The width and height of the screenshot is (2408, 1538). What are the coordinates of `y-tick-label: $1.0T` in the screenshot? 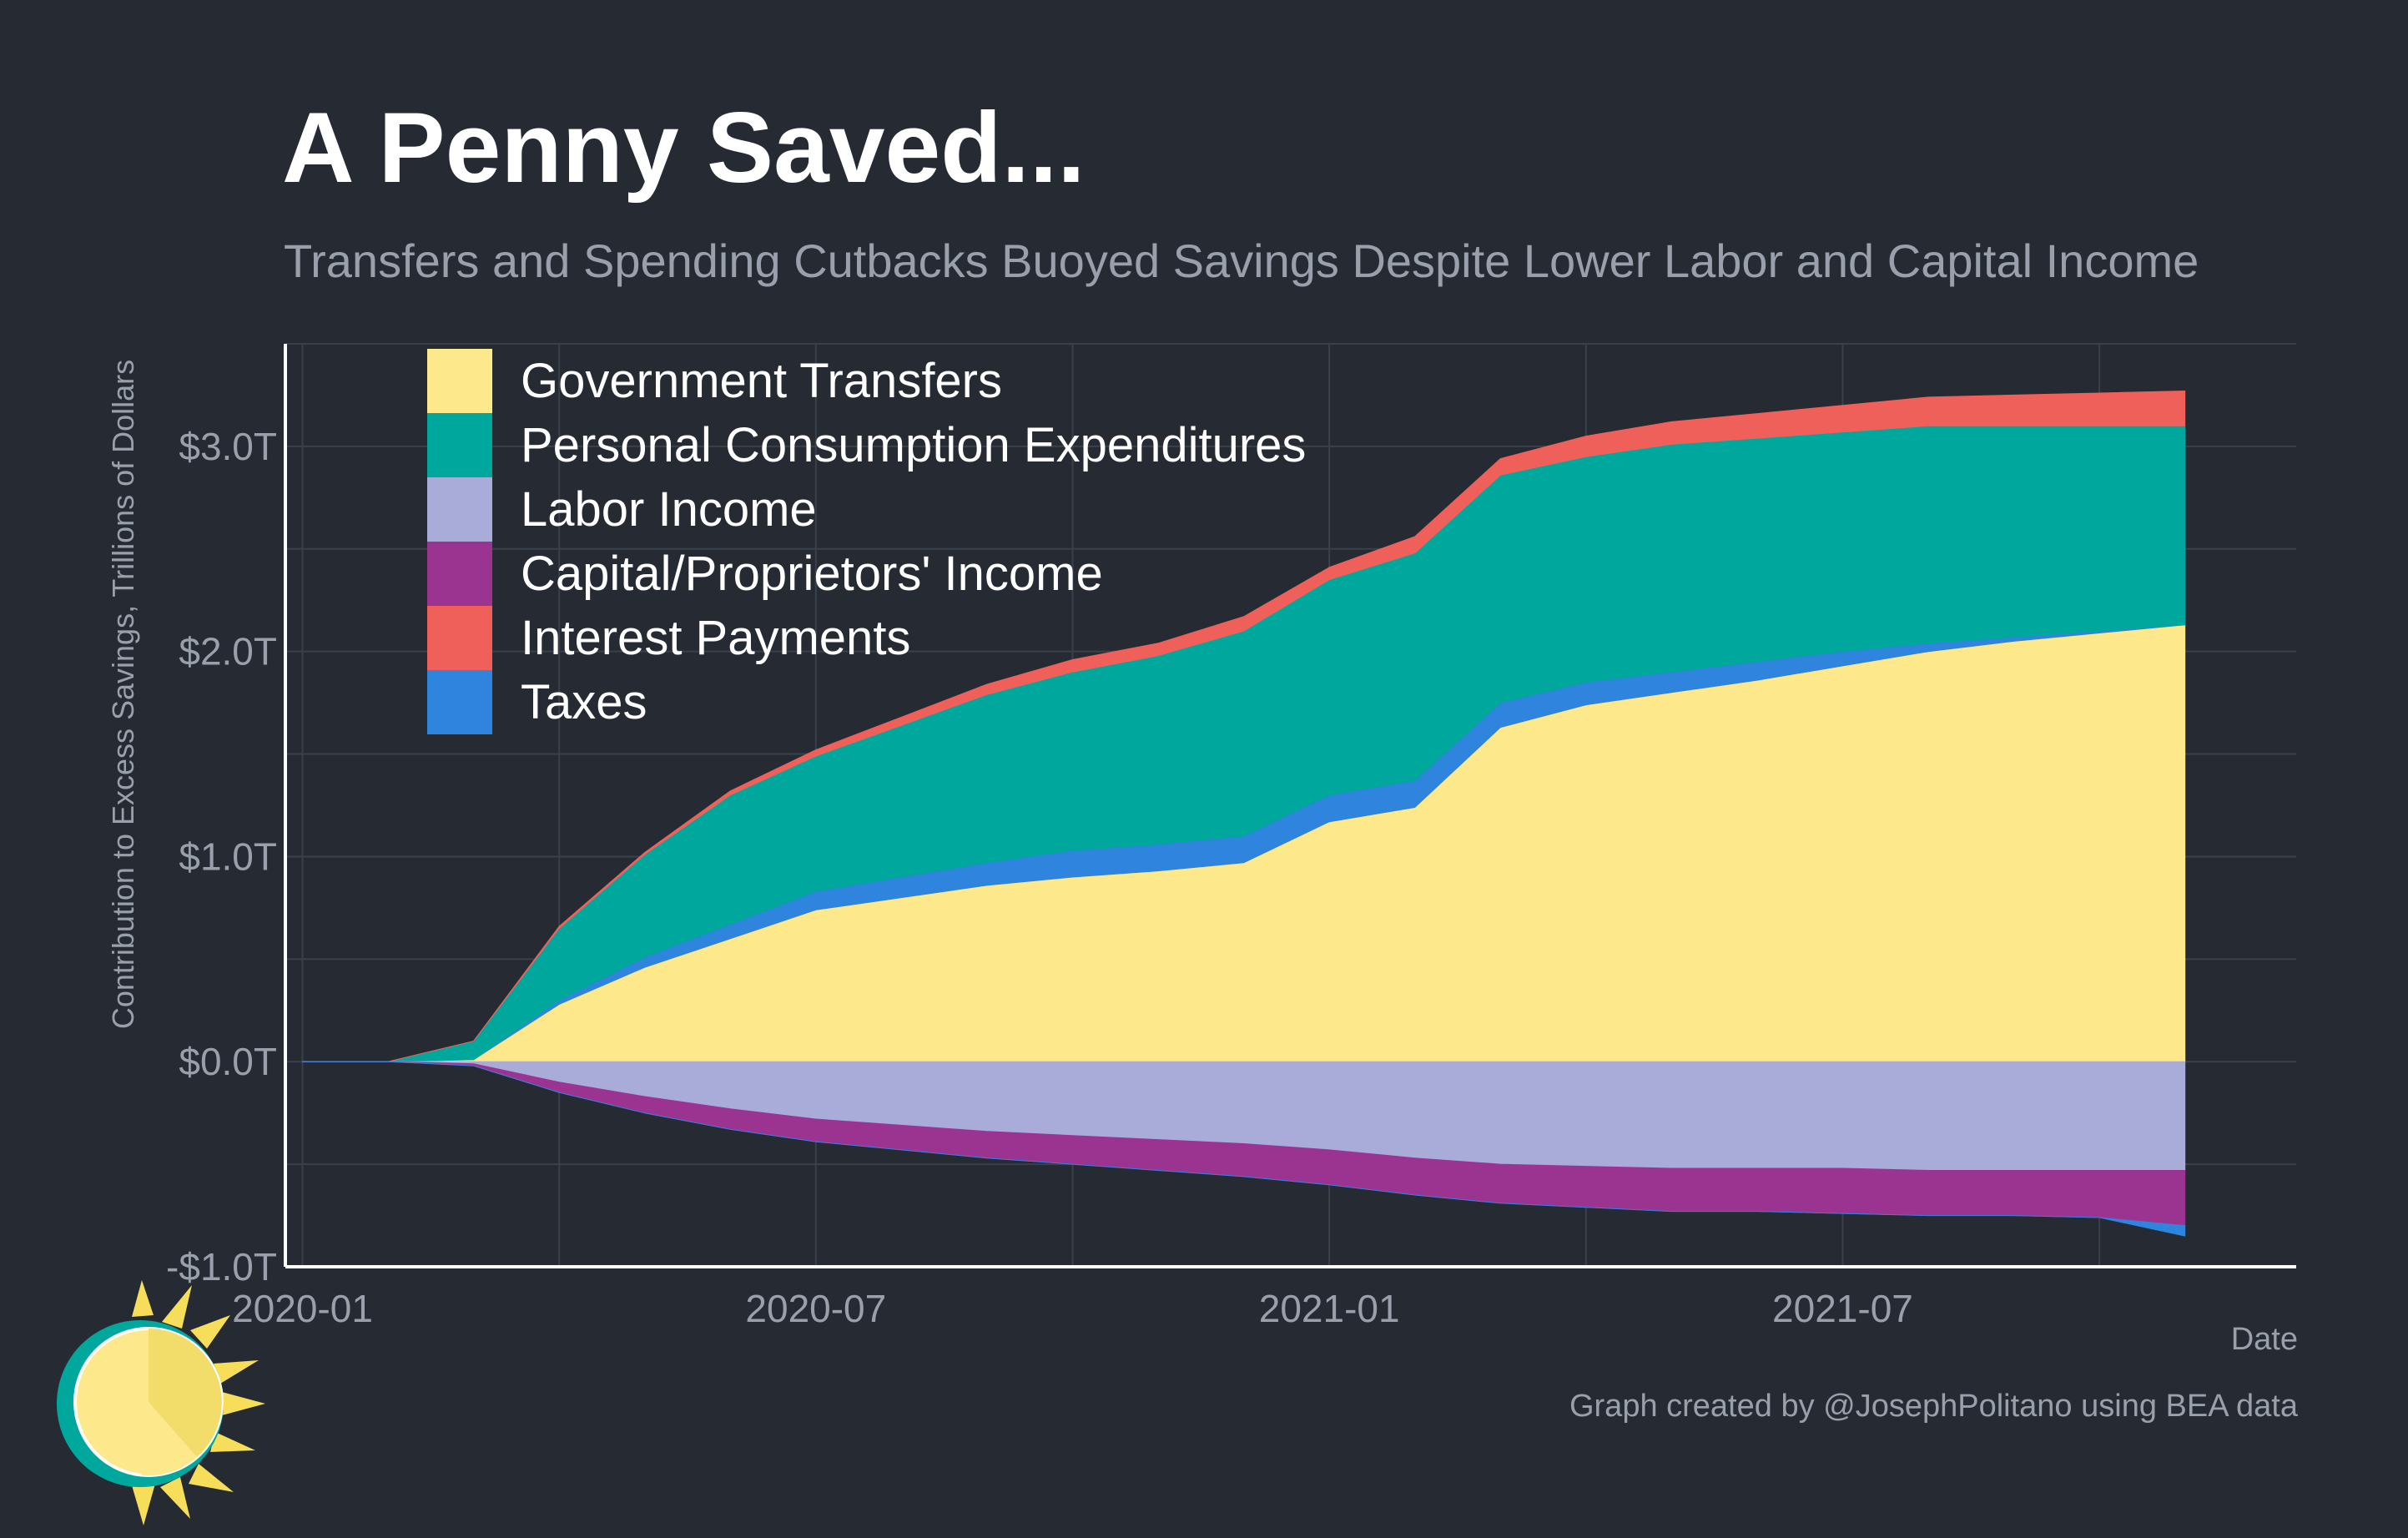 It's located at (228, 856).